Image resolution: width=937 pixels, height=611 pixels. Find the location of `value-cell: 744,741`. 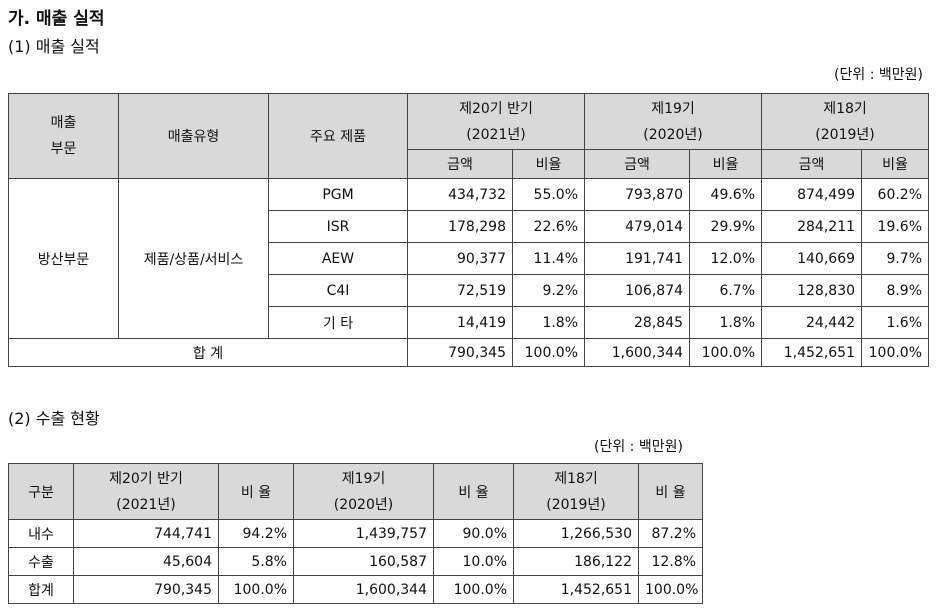

value-cell: 744,741 is located at coordinates (146, 533).